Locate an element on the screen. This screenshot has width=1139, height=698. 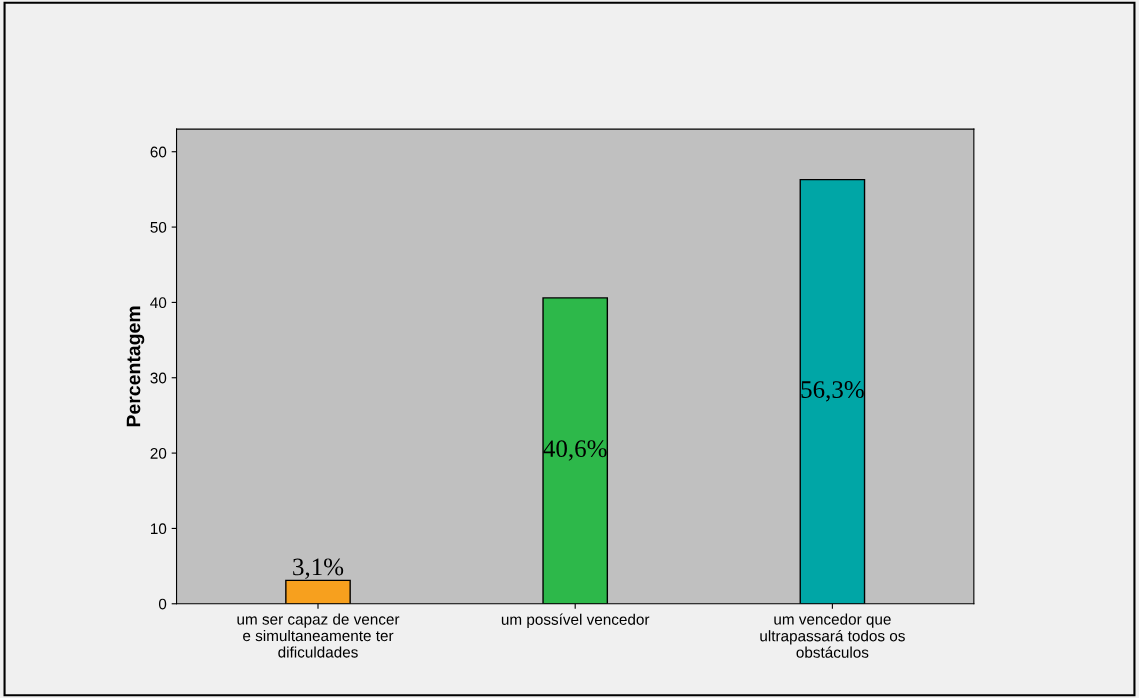
y-tick-label: 30 is located at coordinates (158, 378).